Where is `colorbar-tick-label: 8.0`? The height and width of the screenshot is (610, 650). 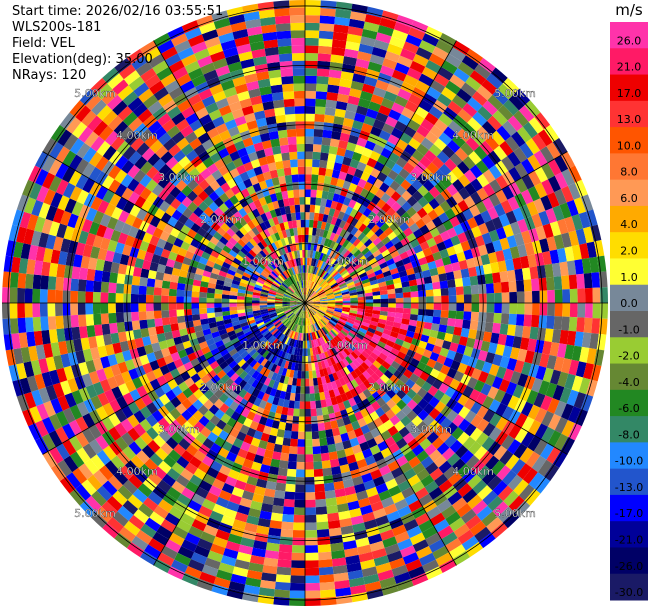 colorbar-tick-label: 8.0 is located at coordinates (629, 172).